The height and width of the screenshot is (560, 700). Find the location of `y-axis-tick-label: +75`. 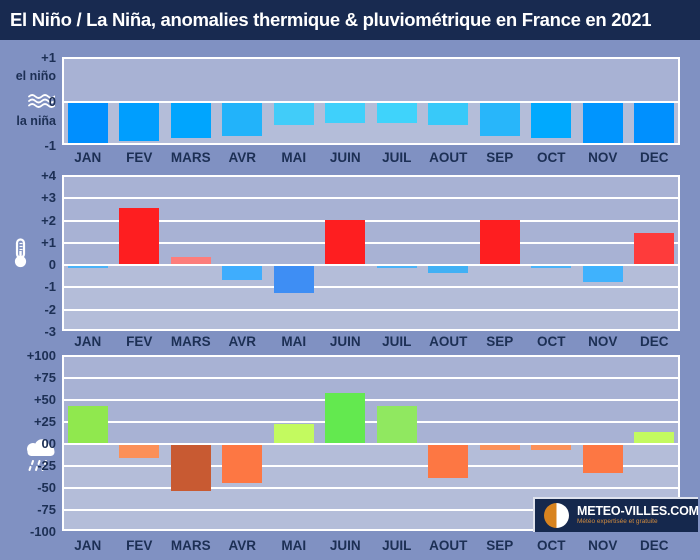

y-axis-tick-label: +75 is located at coordinates (44, 377).